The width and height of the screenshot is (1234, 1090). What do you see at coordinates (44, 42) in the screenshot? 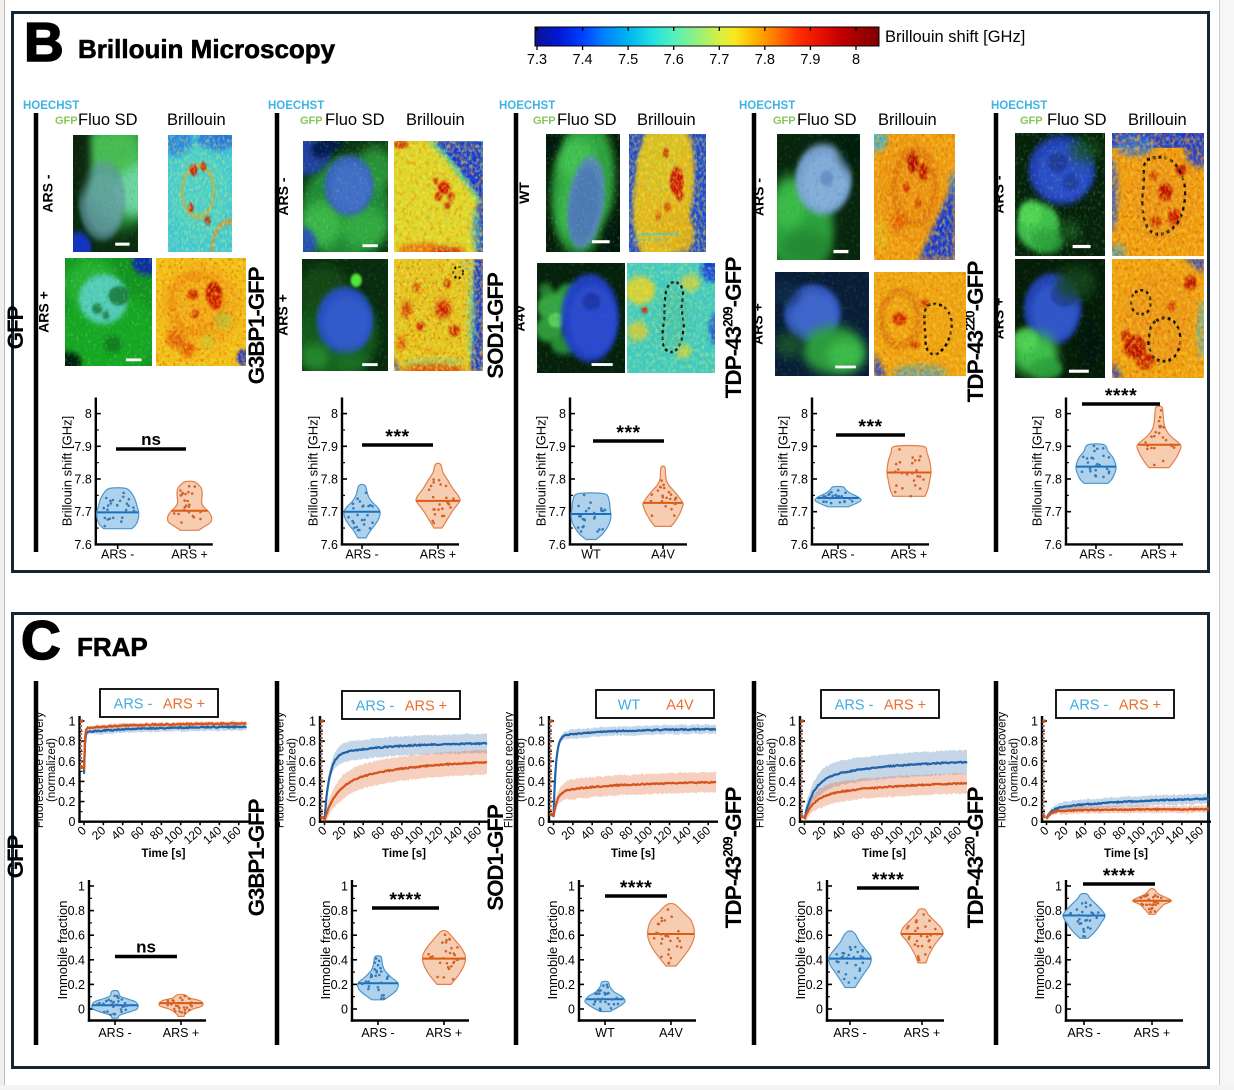
I see `svg-text: B` at bounding box center [44, 42].